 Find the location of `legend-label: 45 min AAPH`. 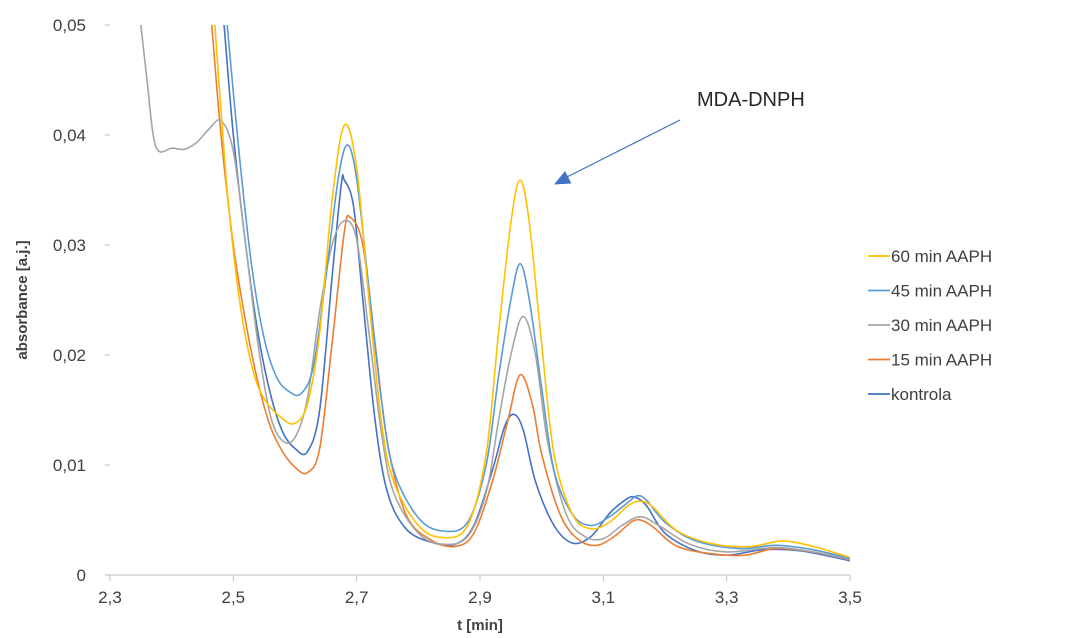

legend-label: 45 min AAPH is located at coordinates (941, 291).